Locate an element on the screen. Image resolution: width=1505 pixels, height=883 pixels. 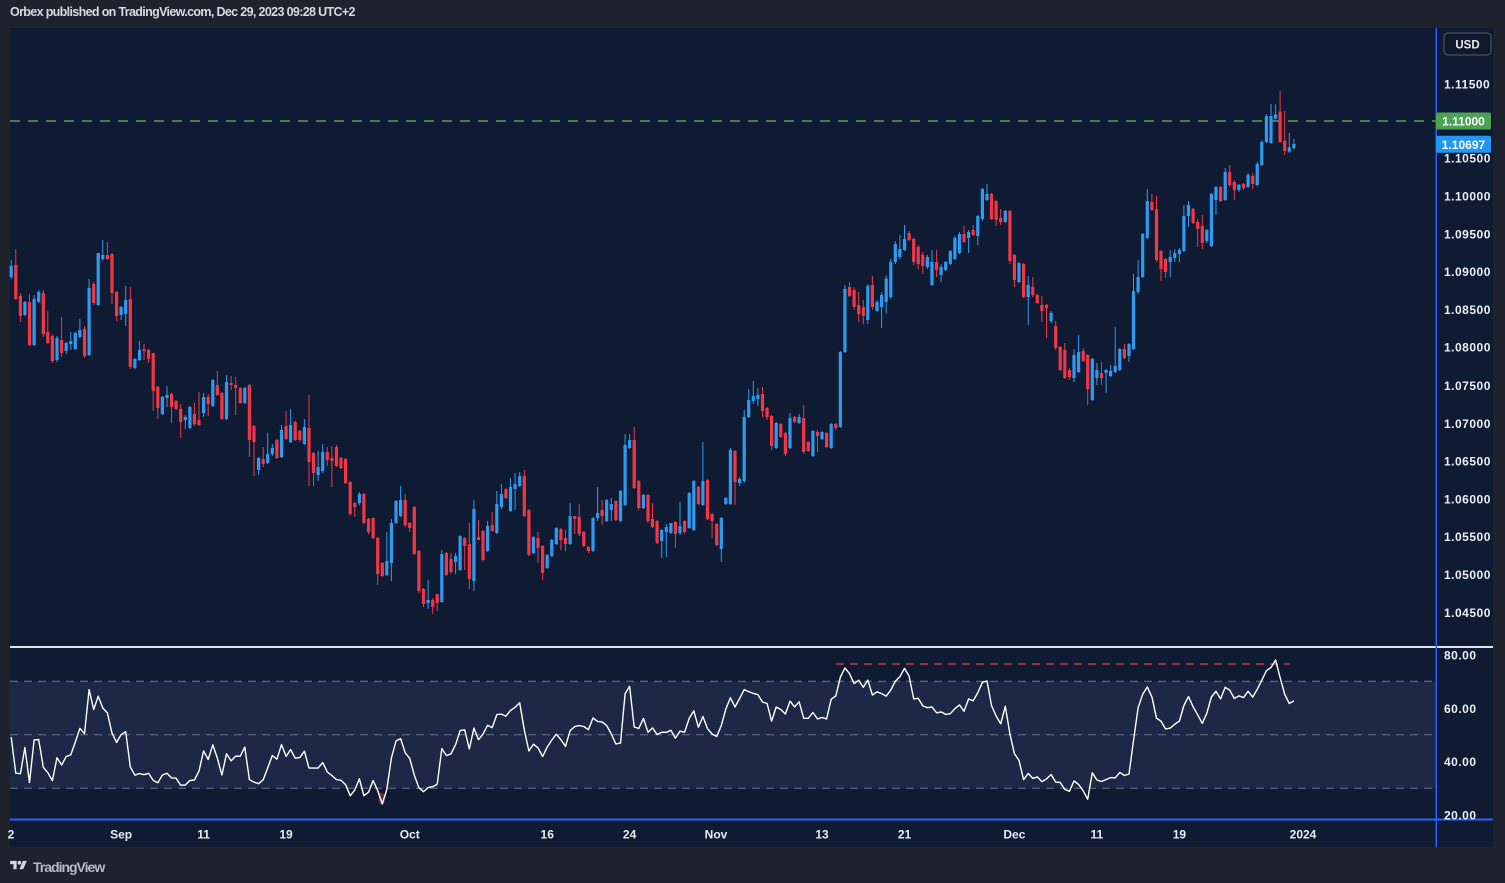
svg-text: 21 is located at coordinates (905, 835).